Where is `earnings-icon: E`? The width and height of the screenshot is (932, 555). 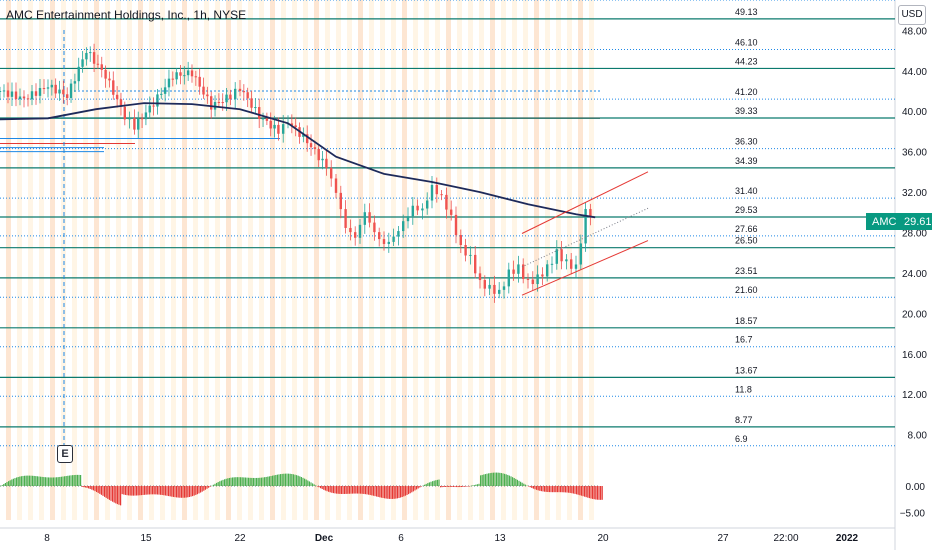 earnings-icon: E is located at coordinates (65, 454).